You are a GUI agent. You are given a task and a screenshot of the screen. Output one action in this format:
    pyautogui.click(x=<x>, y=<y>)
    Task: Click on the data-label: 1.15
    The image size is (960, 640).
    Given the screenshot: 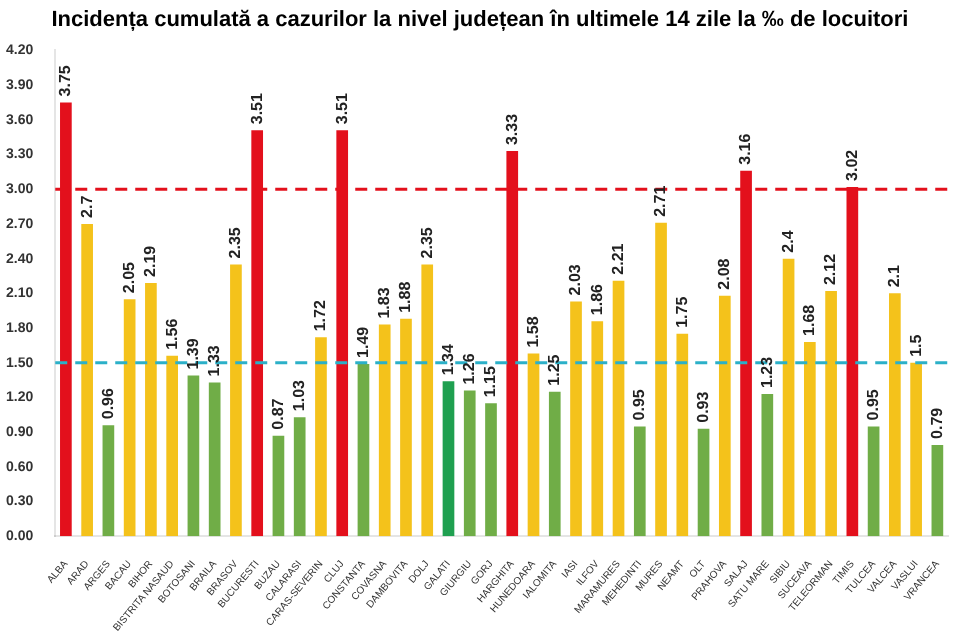 What is the action you would take?
    pyautogui.click(x=490, y=381)
    